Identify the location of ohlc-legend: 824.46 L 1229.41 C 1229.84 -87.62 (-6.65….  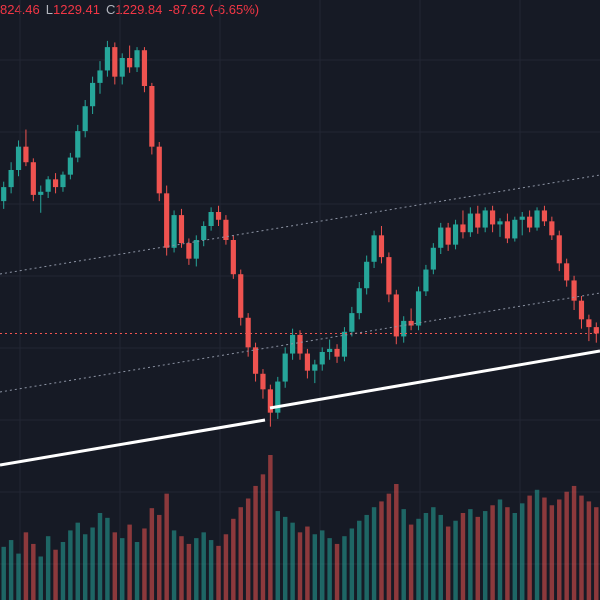
(129, 9).